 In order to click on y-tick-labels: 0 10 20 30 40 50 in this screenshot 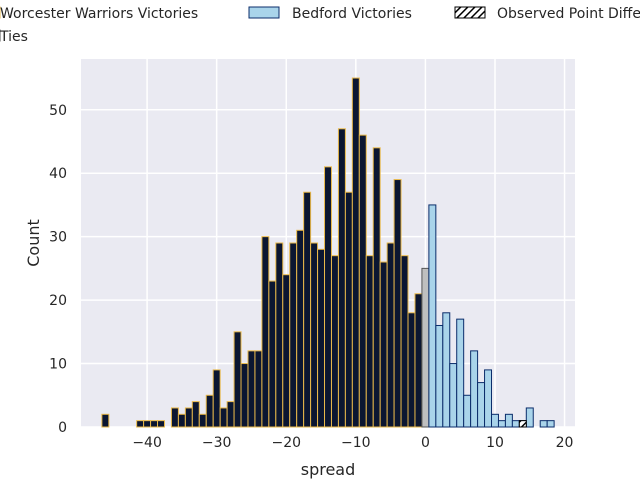, I will do `click(58, 269)`.